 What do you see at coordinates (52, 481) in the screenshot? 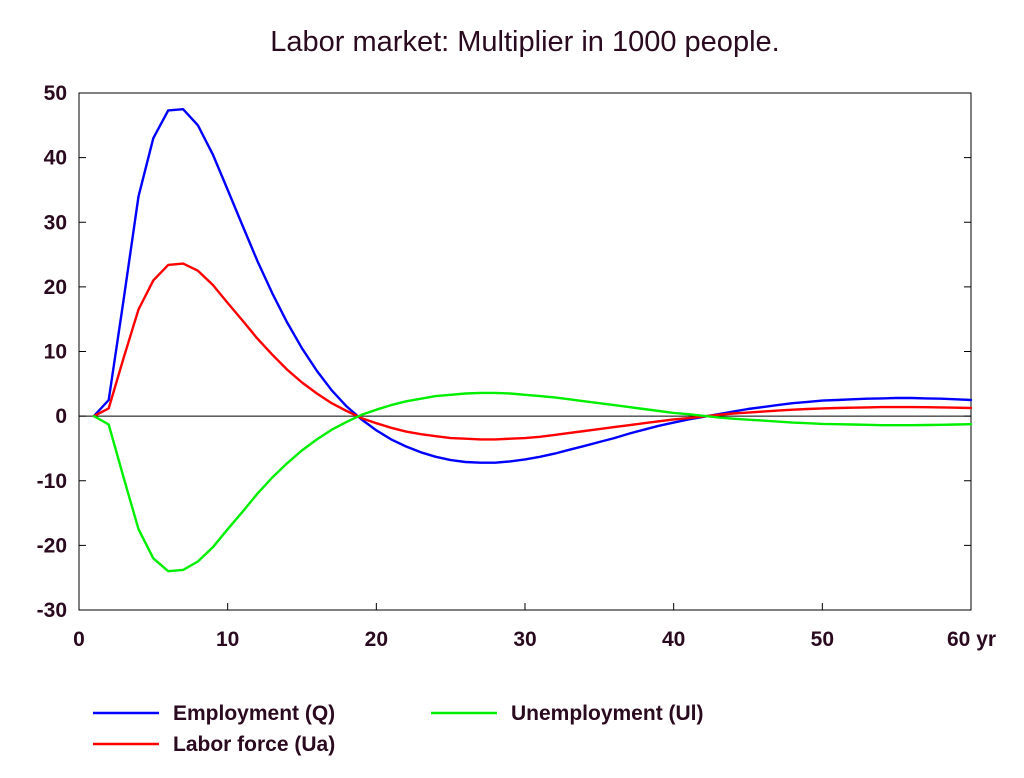
I see `y-tick-label: -10` at bounding box center [52, 481].